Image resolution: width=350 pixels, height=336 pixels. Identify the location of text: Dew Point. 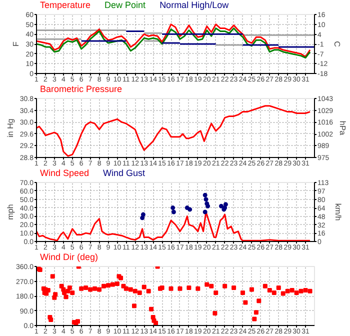
(125, 5).